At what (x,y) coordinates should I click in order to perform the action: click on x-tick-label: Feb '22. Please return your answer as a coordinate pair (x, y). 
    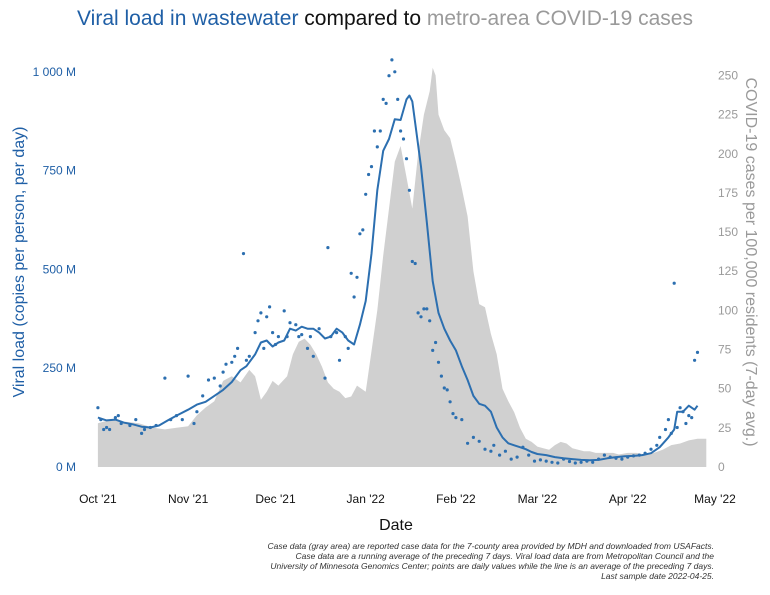
    Looking at the image, I should click on (456, 499).